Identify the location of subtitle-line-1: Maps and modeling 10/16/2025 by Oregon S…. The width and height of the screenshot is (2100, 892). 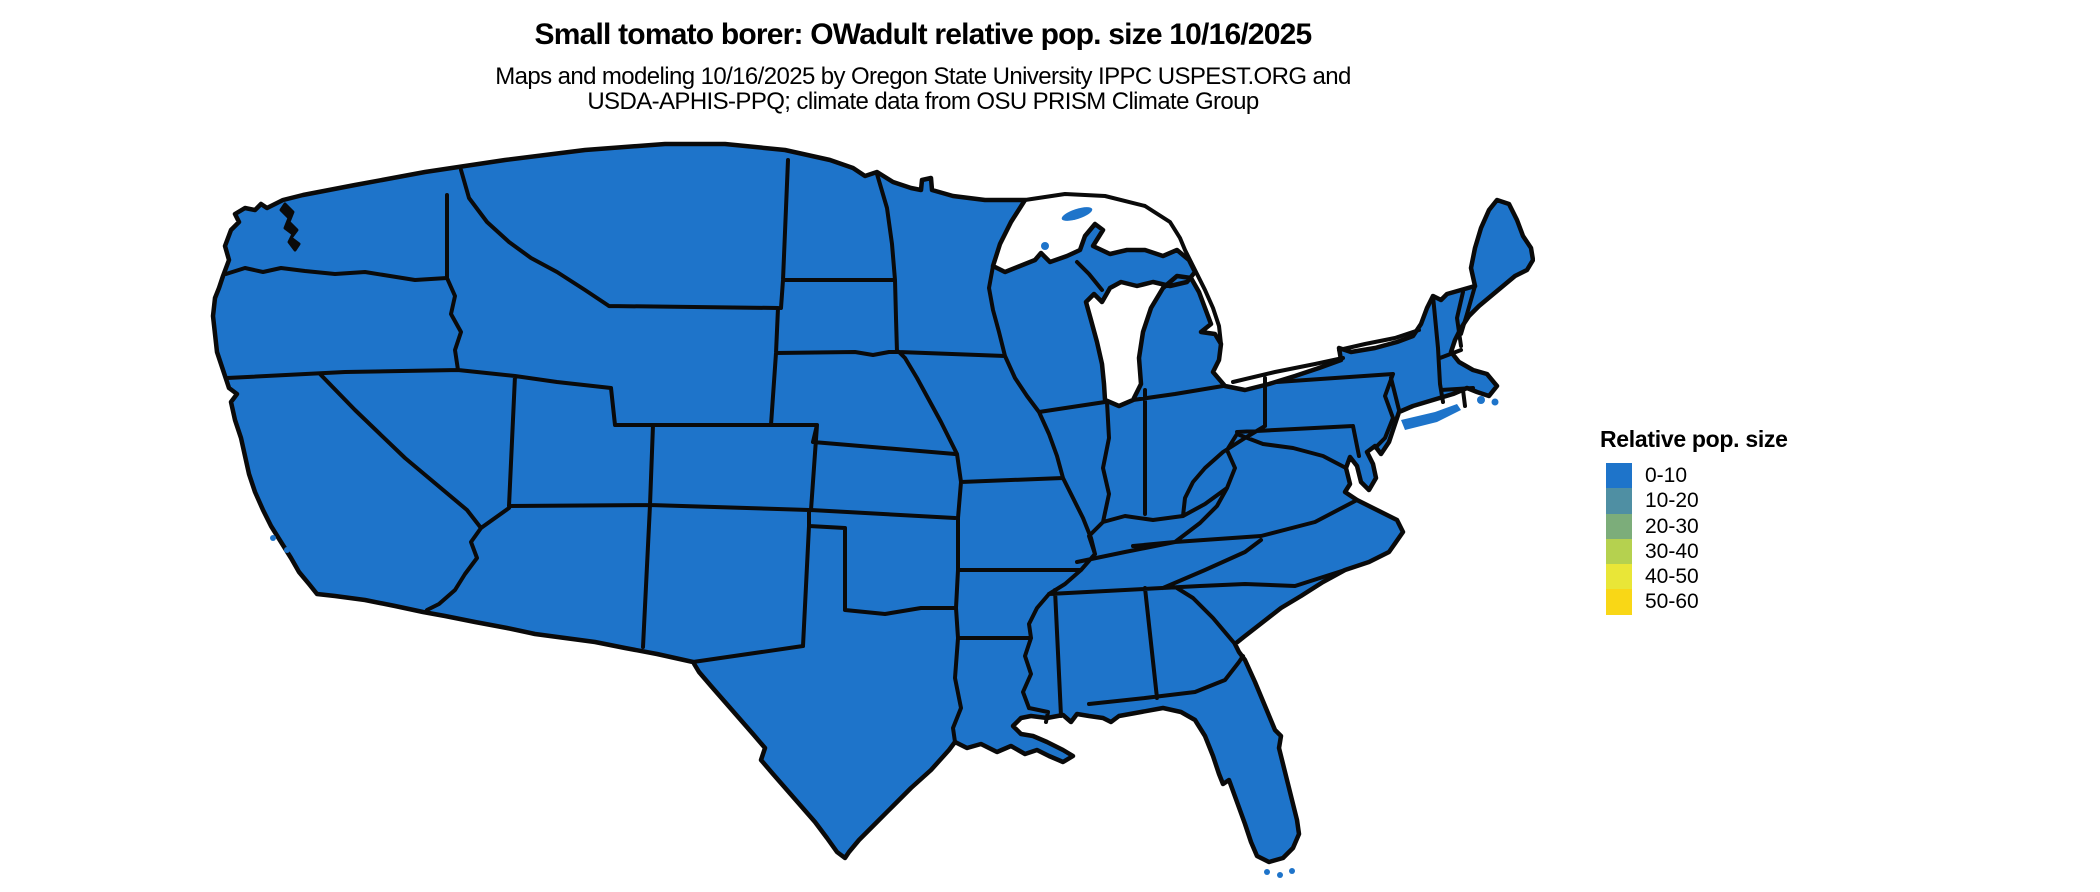
(923, 76).